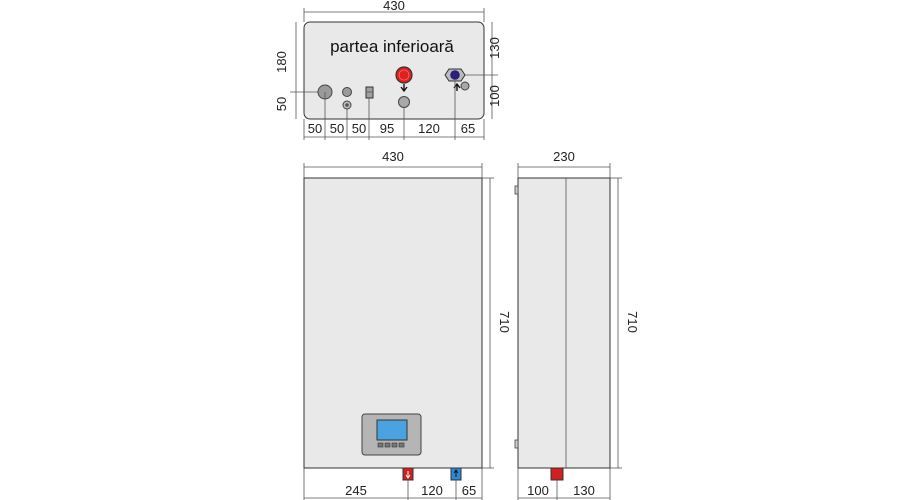  I want to click on chain-label-1: 50, so click(315, 128).